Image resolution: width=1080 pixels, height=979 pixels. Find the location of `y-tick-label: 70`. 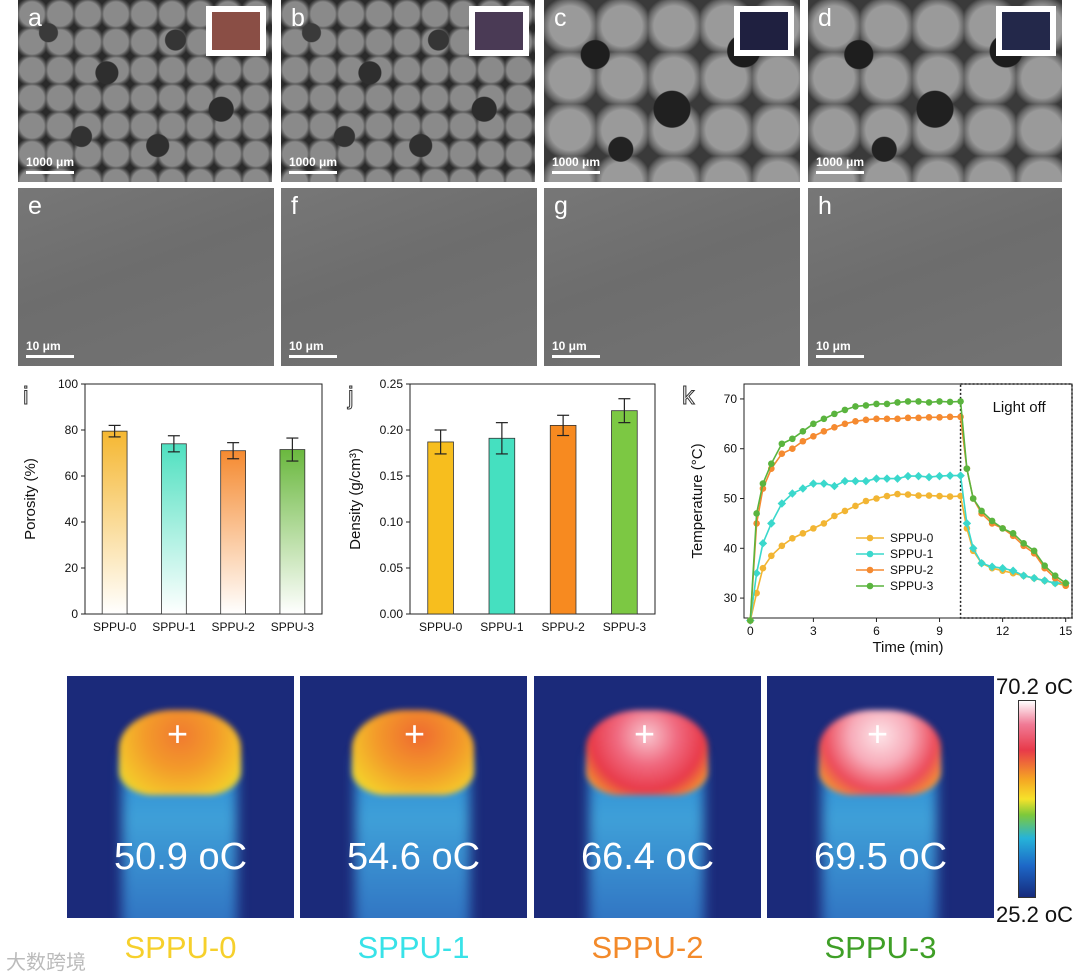

y-tick-label: 70 is located at coordinates (731, 399).